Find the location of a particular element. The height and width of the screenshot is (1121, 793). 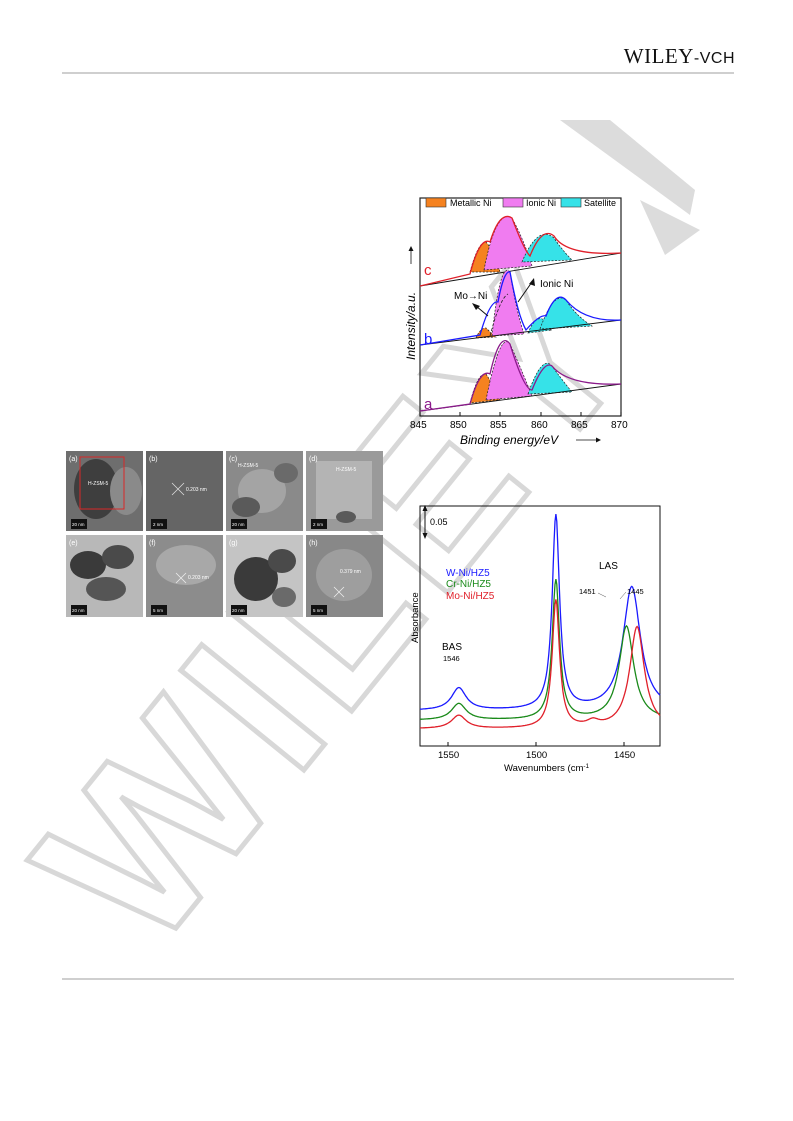

ftir-xtick-1550: 1550 is located at coordinates (448, 755).